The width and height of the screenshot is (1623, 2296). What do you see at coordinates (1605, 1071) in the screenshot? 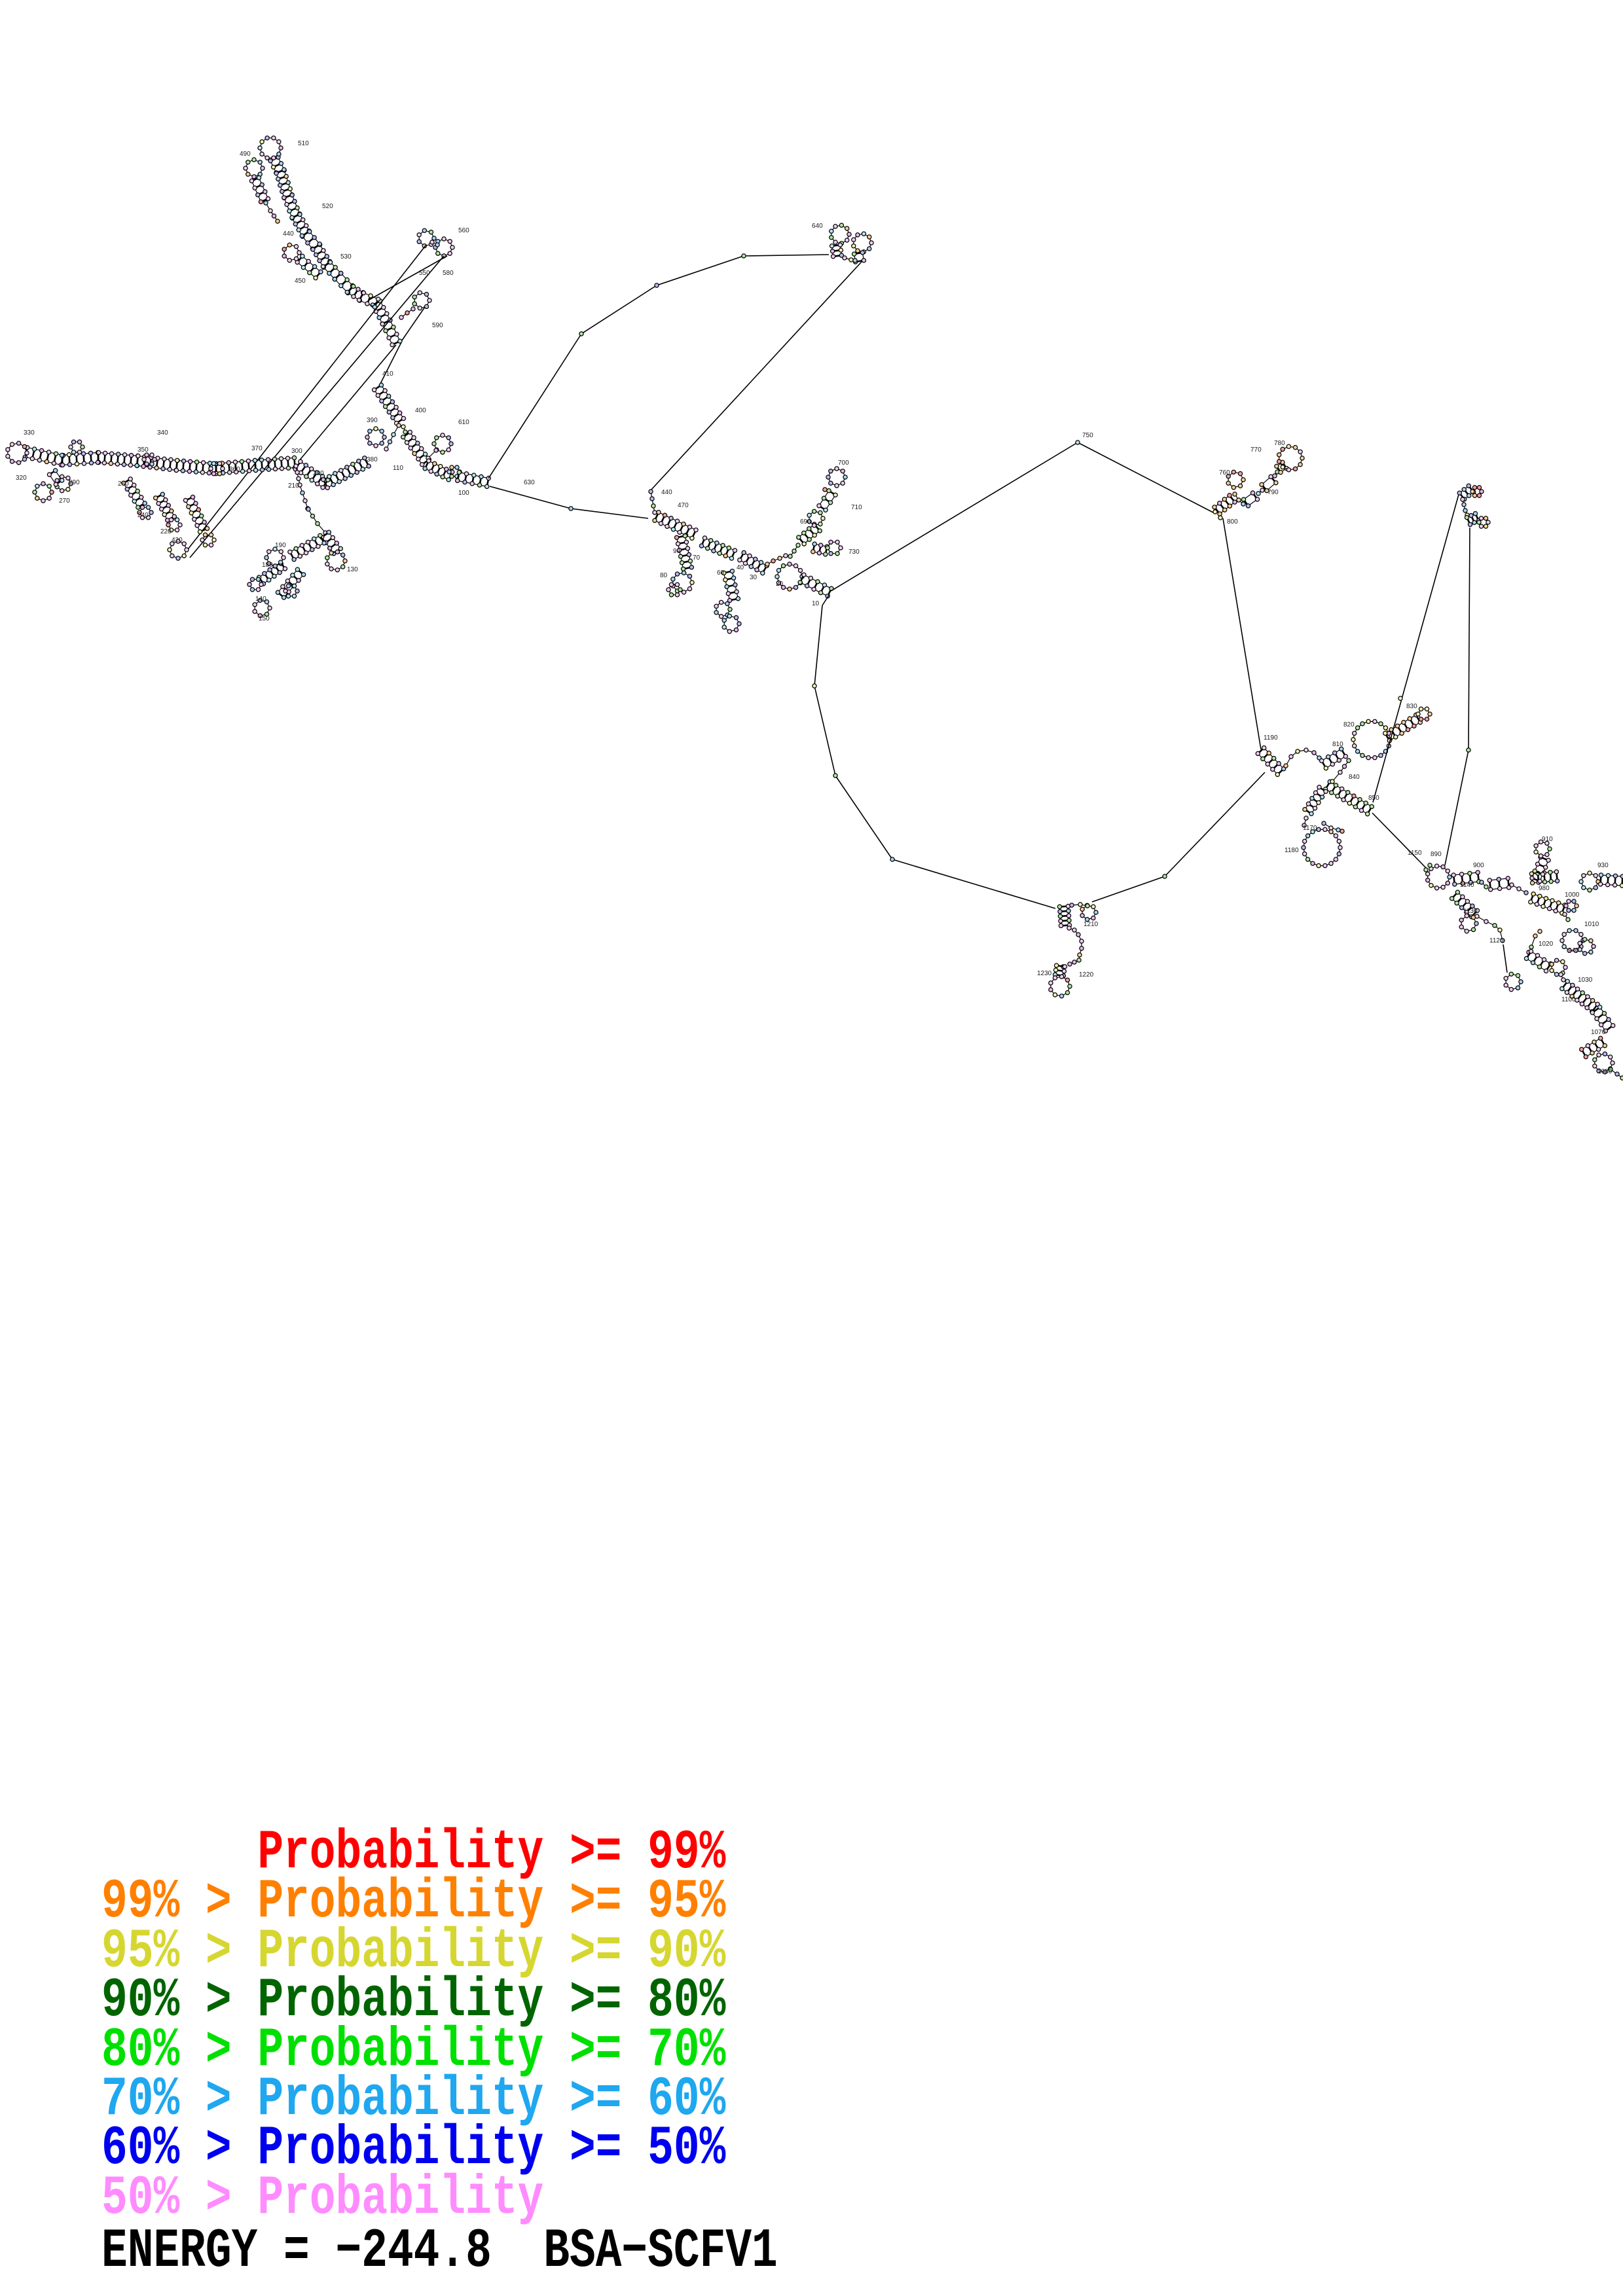
I see `svg-text: 1080` at bounding box center [1605, 1071].